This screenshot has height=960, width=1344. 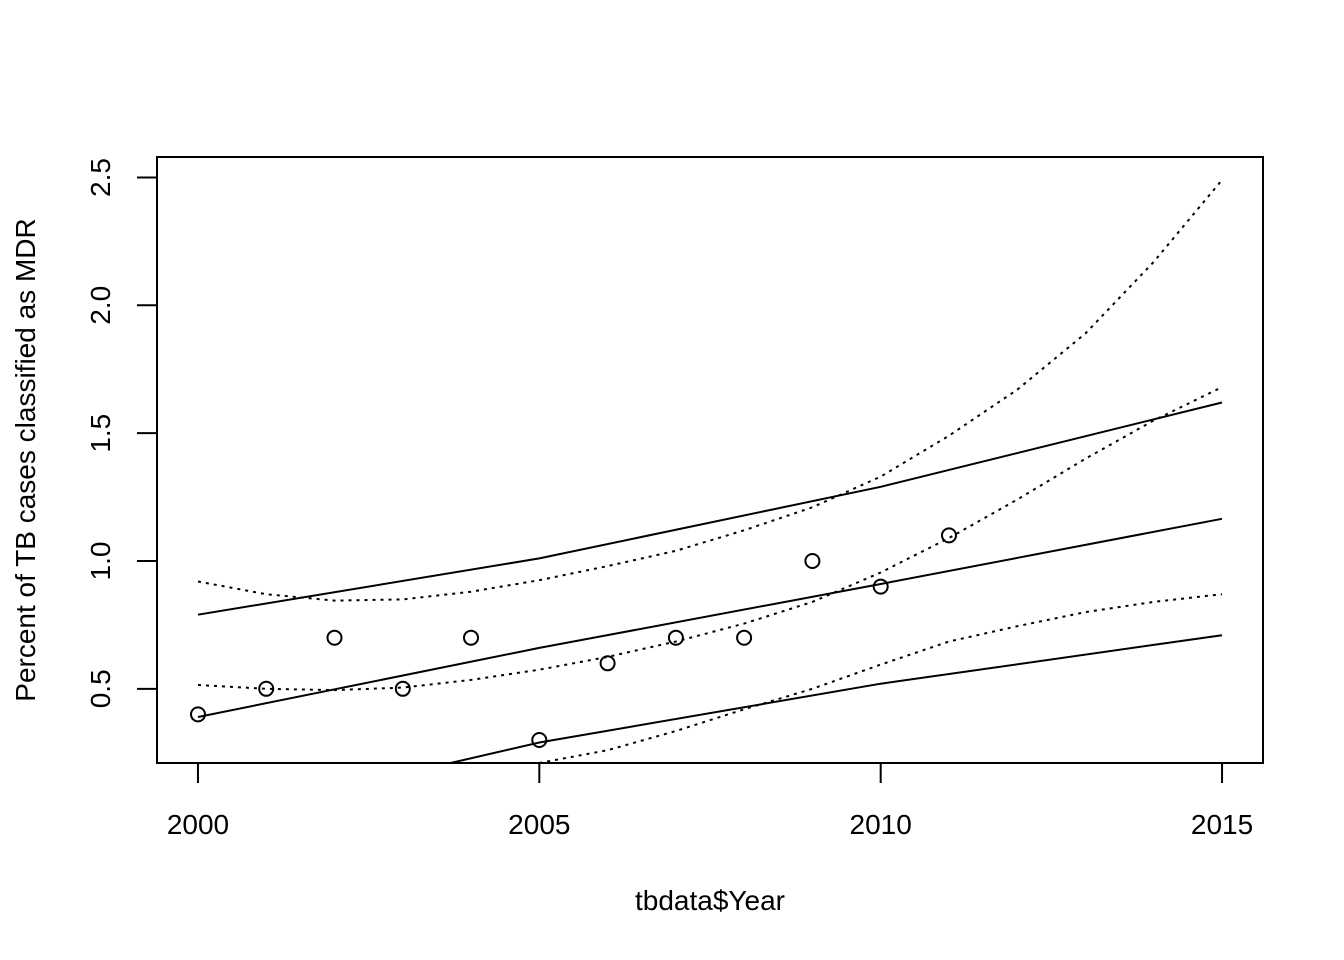 I want to click on data-points, so click(x=573, y=637).